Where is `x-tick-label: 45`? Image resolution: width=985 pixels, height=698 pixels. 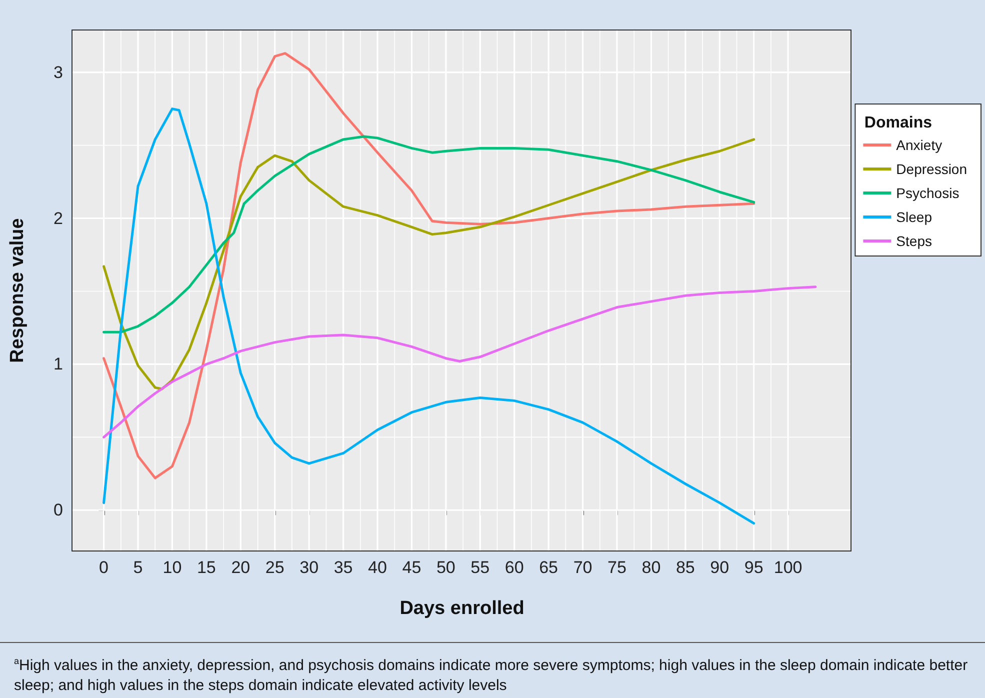 x-tick-label: 45 is located at coordinates (412, 567).